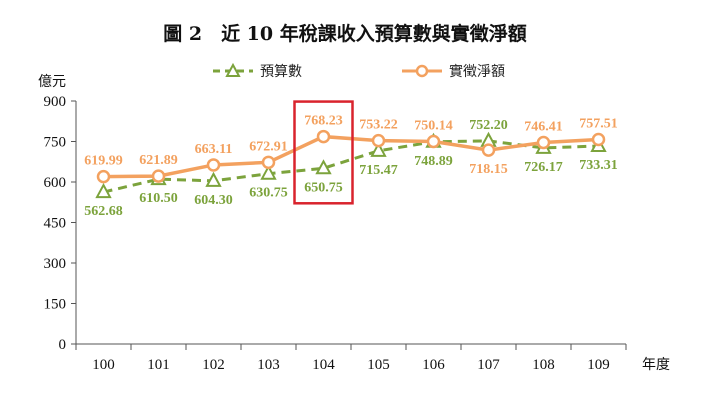 This screenshot has width=720, height=402. Describe the element at coordinates (378, 170) in the screenshot. I see `budget-data-label: 715.47` at that location.